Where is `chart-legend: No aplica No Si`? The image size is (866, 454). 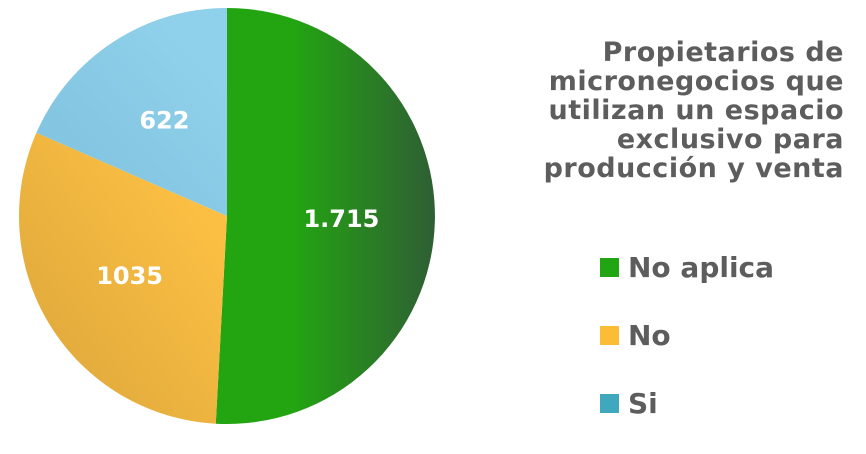 chart-legend: No aplica No Si is located at coordinates (725, 352).